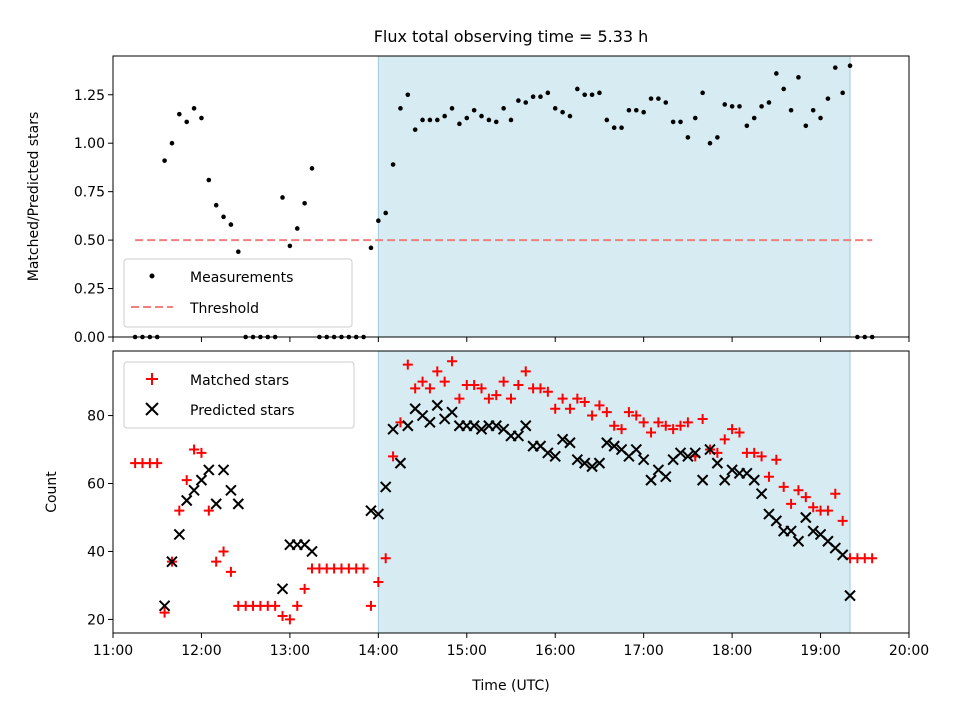 The width and height of the screenshot is (960, 720). Describe the element at coordinates (820, 651) in the screenshot. I see `x-tick-label: 19:00` at that location.